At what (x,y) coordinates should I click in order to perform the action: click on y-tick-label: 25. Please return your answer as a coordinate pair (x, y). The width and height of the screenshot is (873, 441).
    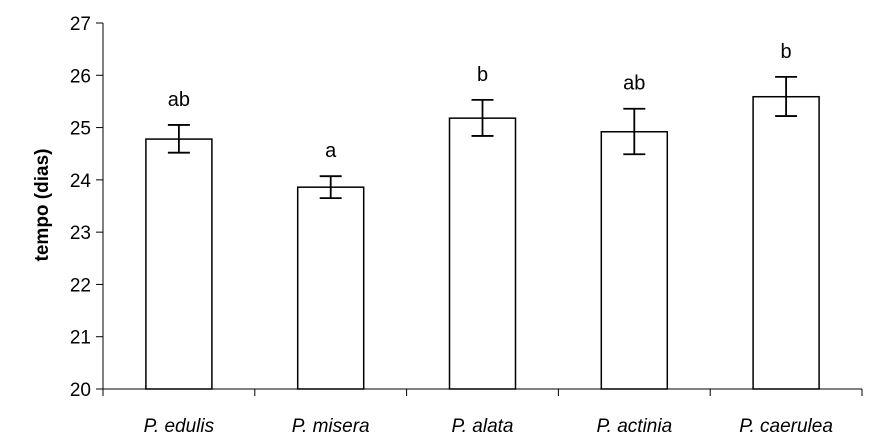
    Looking at the image, I should click on (80, 129).